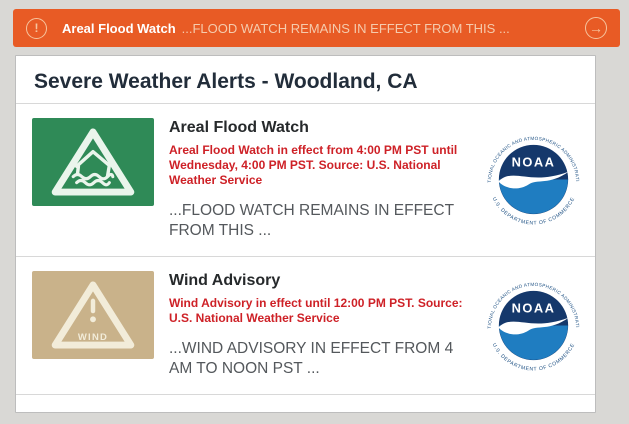 This screenshot has width=629, height=424. I want to click on alert-title: Areal Flood Watch, so click(239, 127).